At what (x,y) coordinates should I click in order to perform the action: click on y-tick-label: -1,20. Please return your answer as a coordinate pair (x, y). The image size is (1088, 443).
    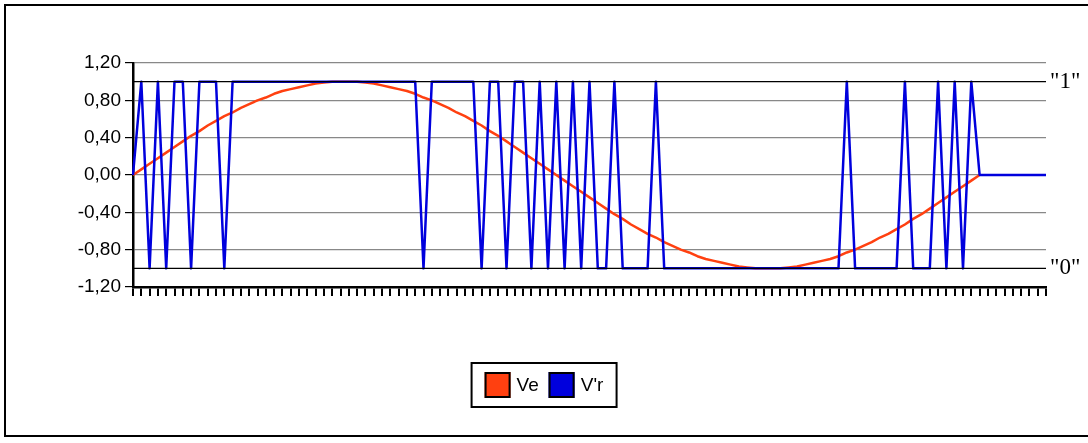
    Looking at the image, I should click on (99, 286).